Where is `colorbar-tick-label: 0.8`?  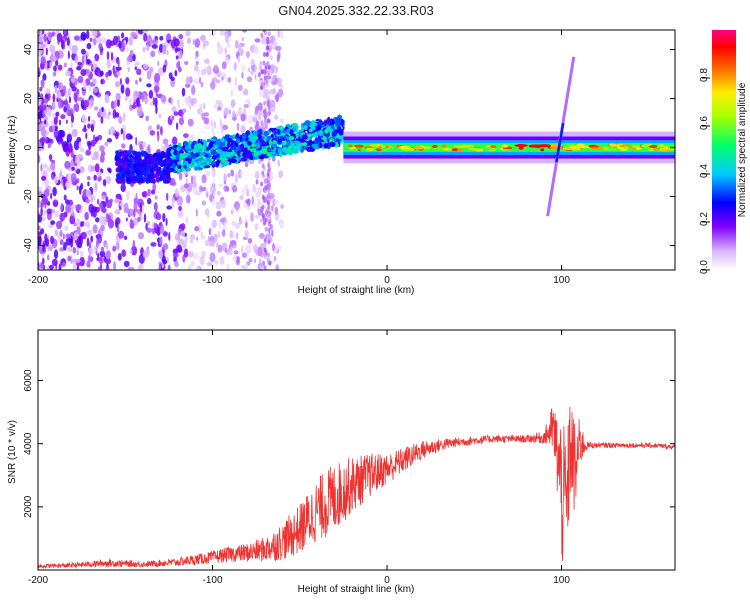 colorbar-tick-label: 0.8 is located at coordinates (704, 75).